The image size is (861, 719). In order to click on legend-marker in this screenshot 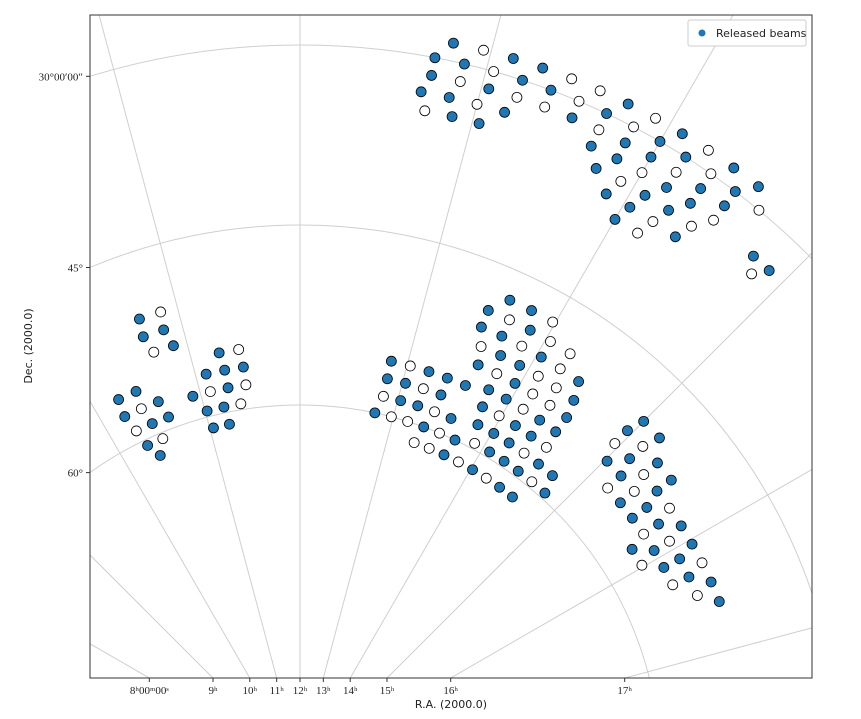, I will do `click(702, 33)`.